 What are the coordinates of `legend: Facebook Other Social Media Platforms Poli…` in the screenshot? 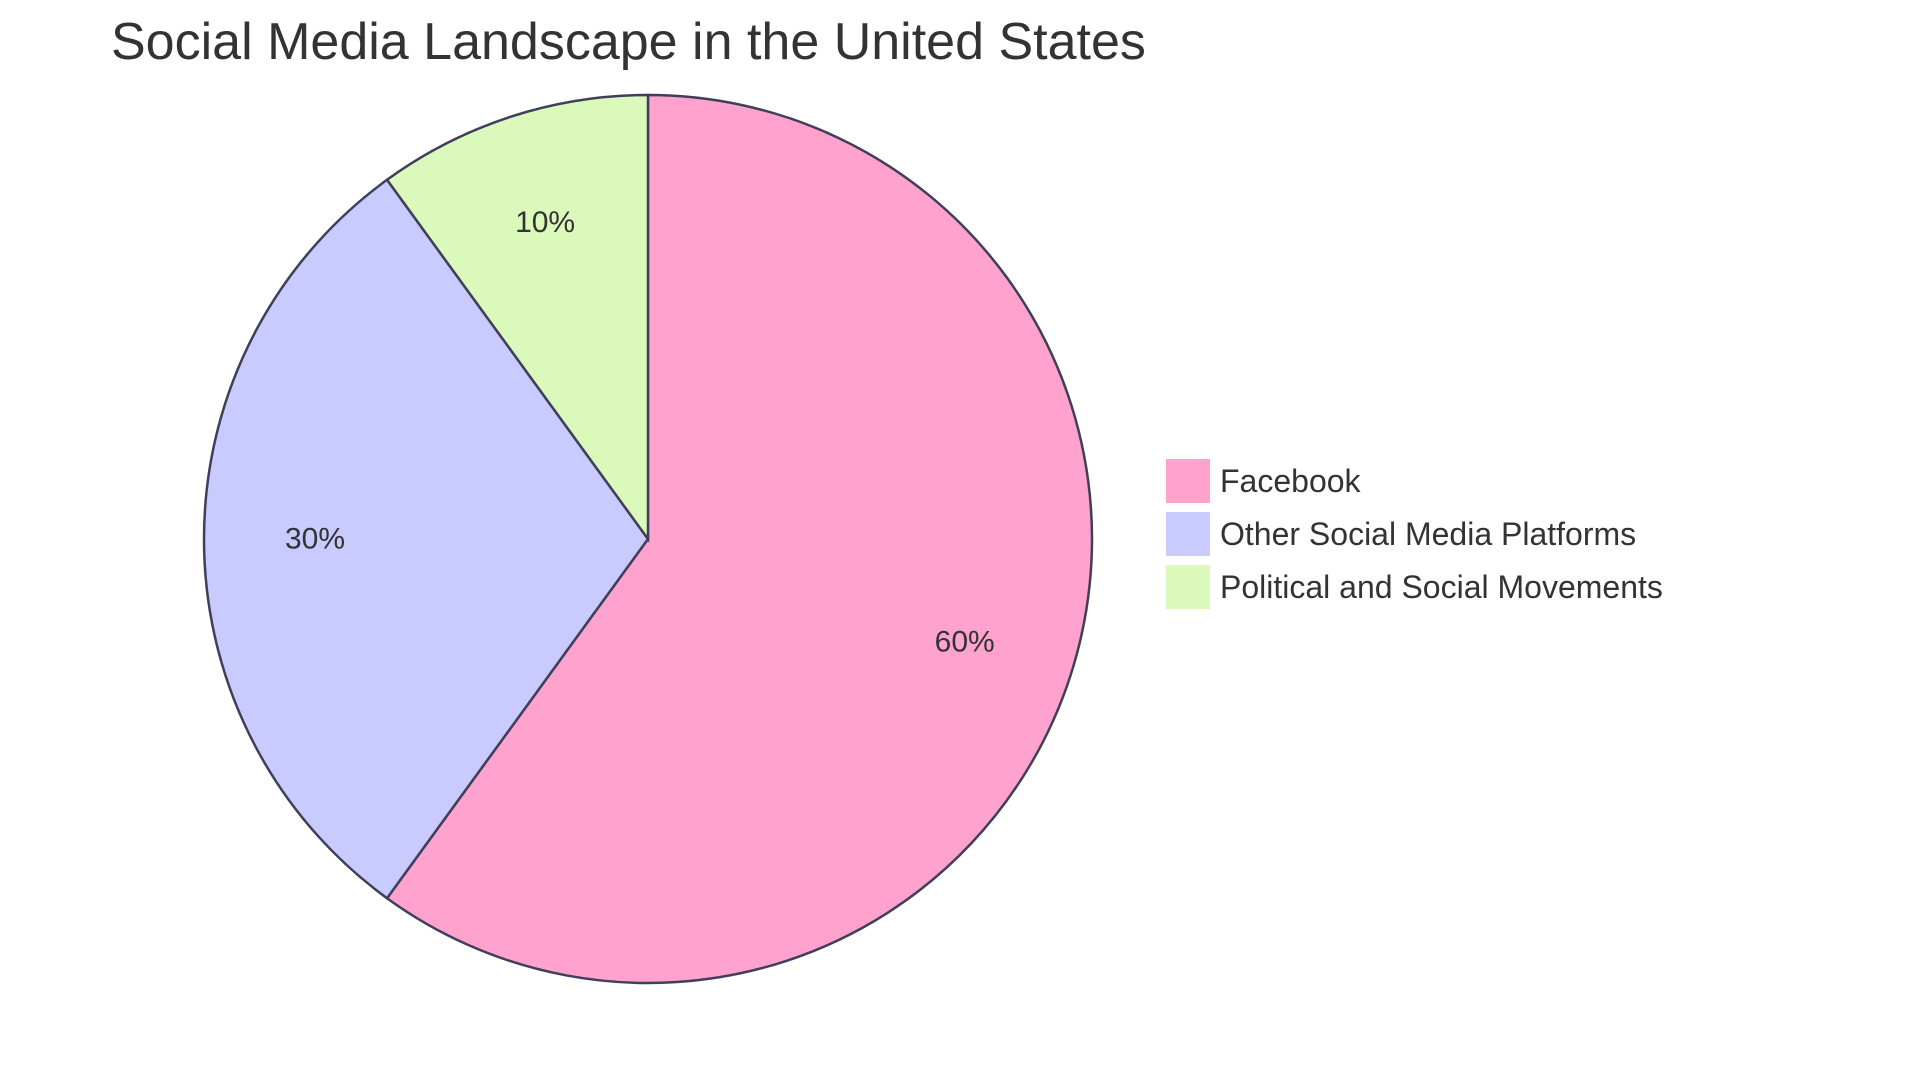 It's located at (1414, 534).